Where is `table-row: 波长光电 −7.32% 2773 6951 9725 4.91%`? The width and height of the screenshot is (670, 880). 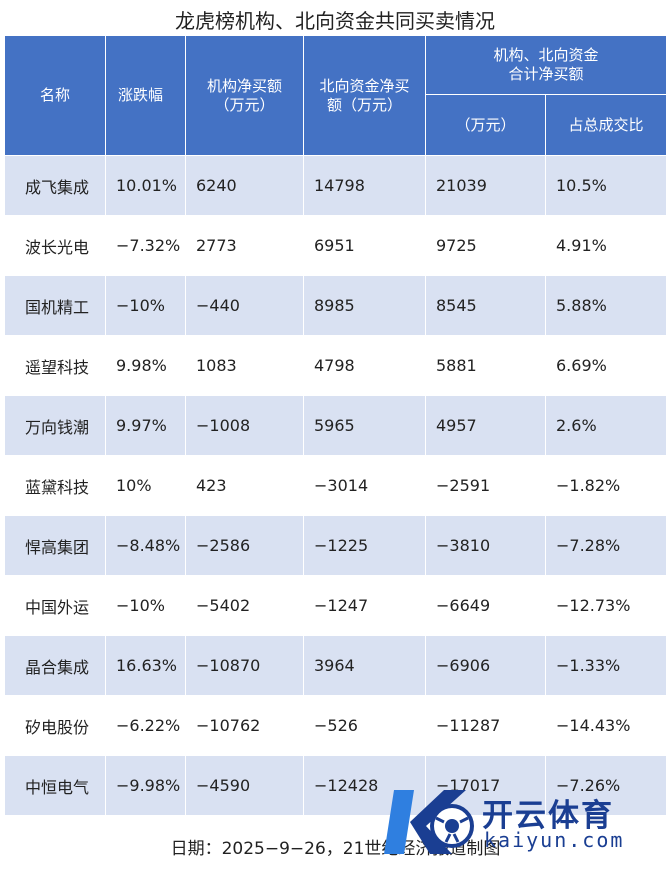
table-row: 波长光电 −7.32% 2773 6951 9725 4.91% is located at coordinates (336, 245).